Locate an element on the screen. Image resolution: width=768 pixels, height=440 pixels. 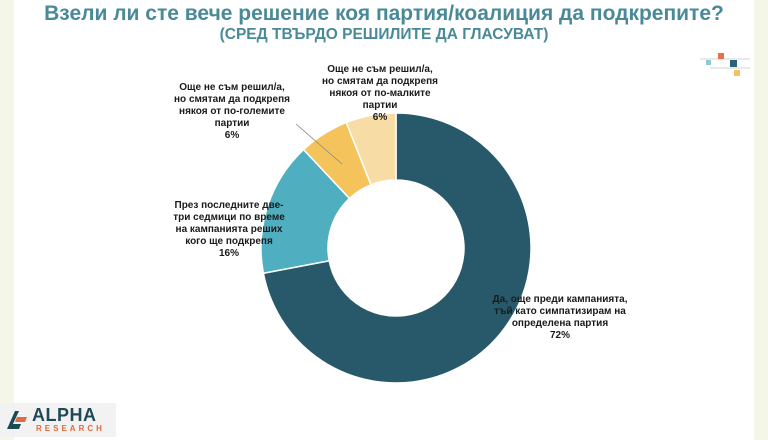
label-yes-pct: 72% is located at coordinates (559, 335).